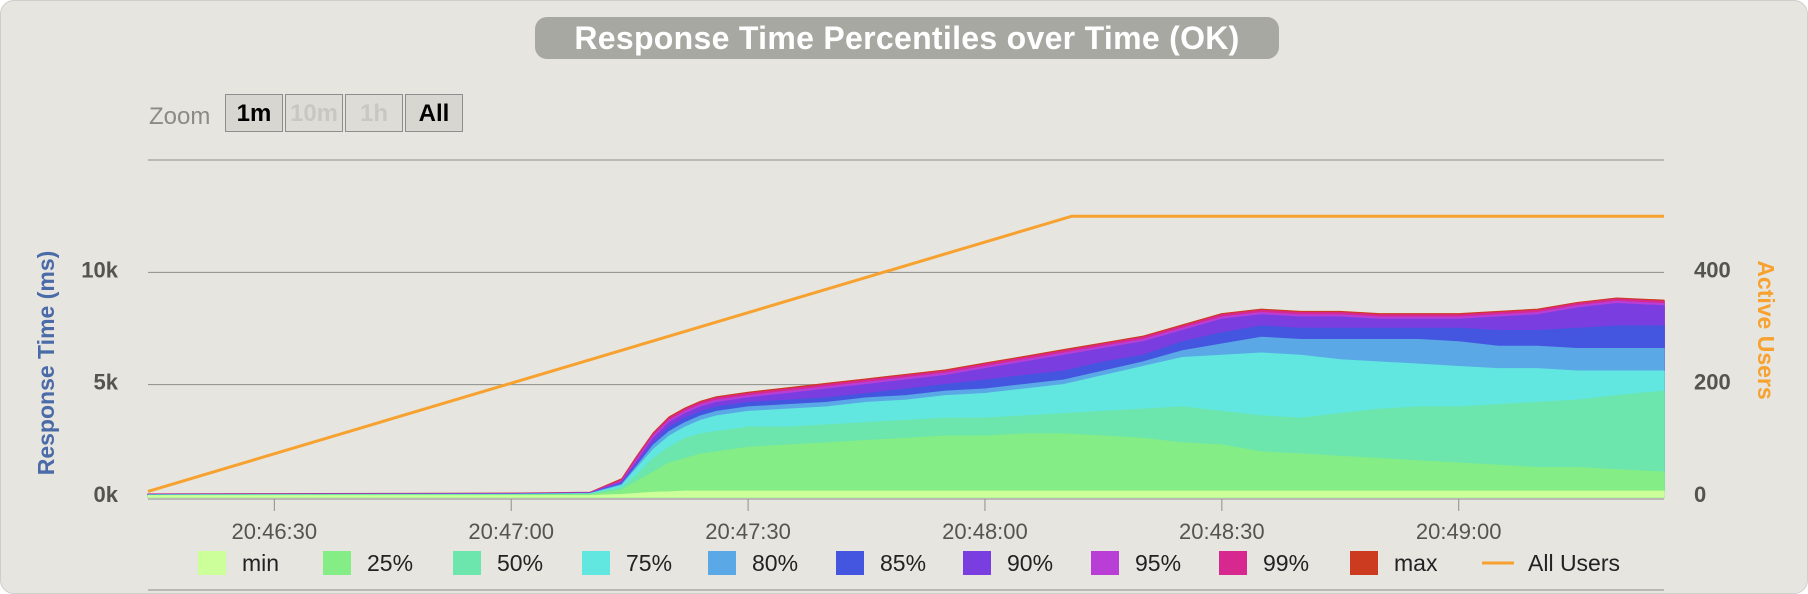 Image resolution: width=1808 pixels, height=594 pixels. Describe the element at coordinates (1712, 382) in the screenshot. I see `y2-tick-label: 200` at that location.